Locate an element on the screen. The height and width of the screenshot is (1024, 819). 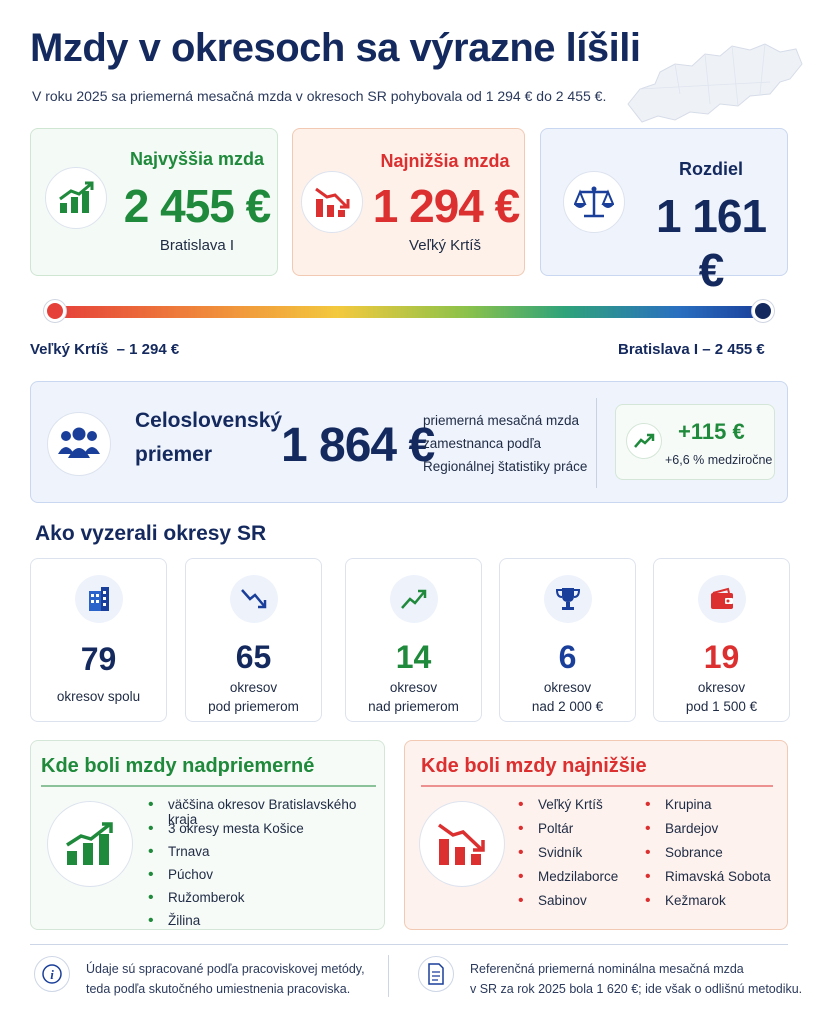
stat-card-total: 79 okresov spolu is located at coordinates (98, 640).